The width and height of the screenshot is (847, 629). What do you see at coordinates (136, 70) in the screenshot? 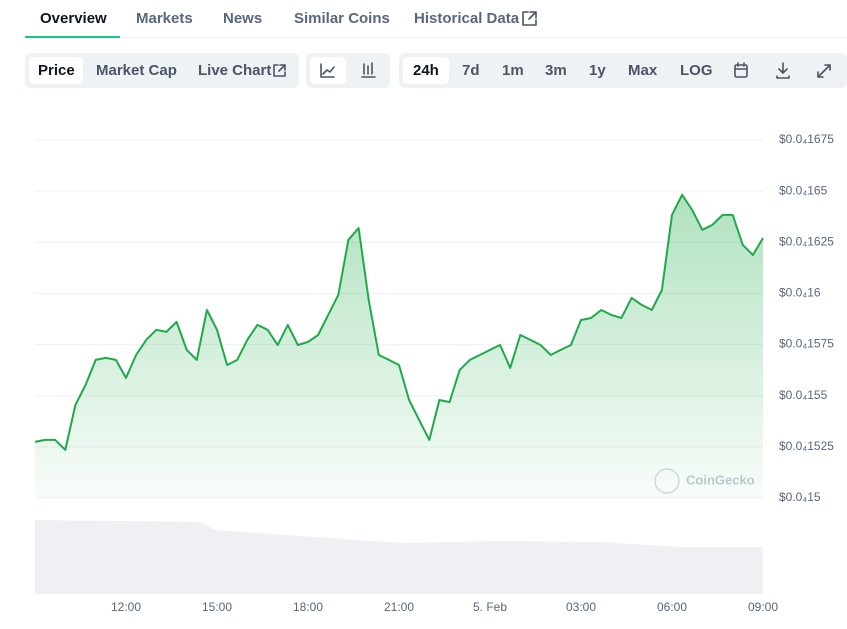
I see `chart-tab: Market Cap` at bounding box center [136, 70].